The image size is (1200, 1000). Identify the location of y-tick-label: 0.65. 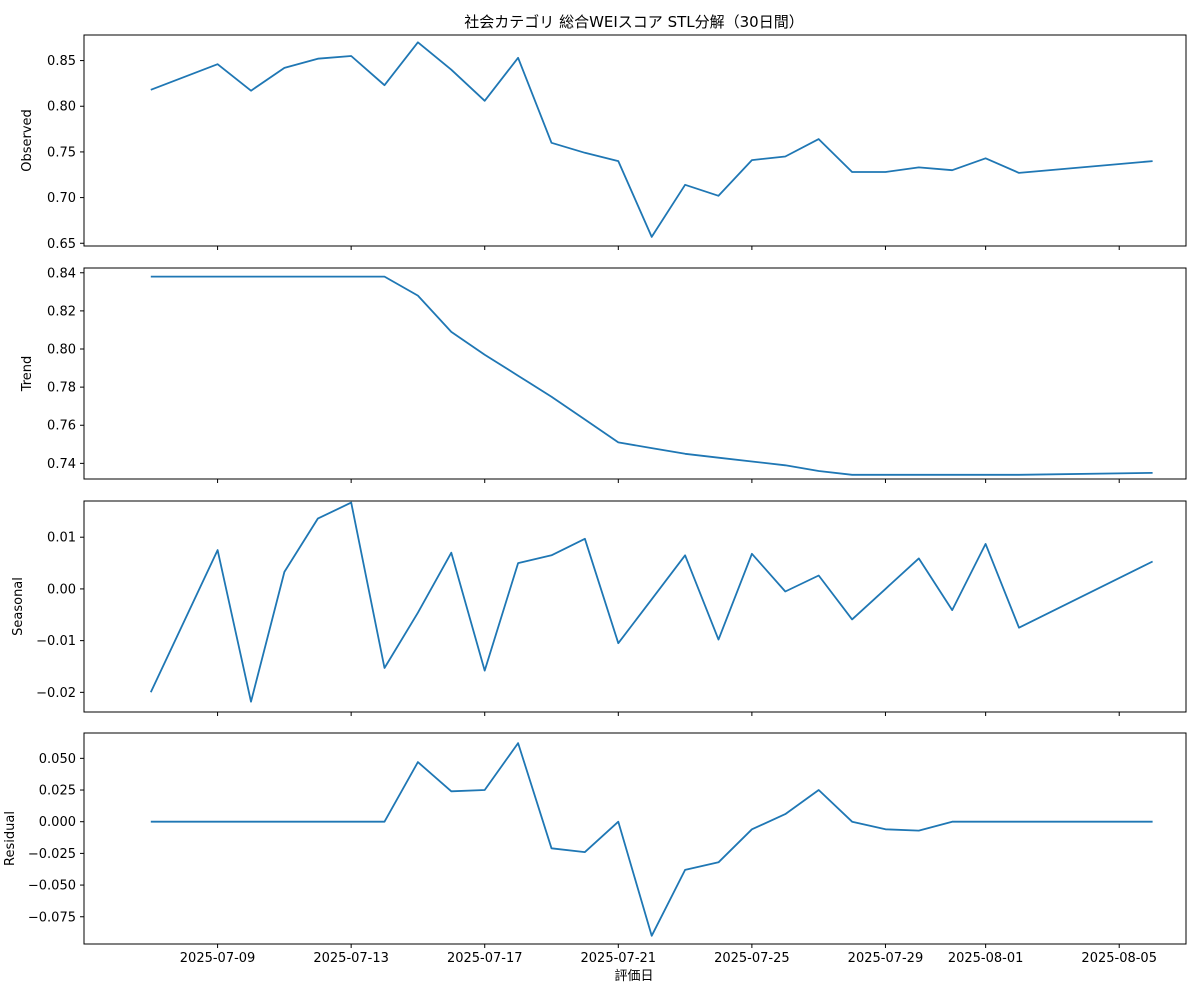
(61, 244).